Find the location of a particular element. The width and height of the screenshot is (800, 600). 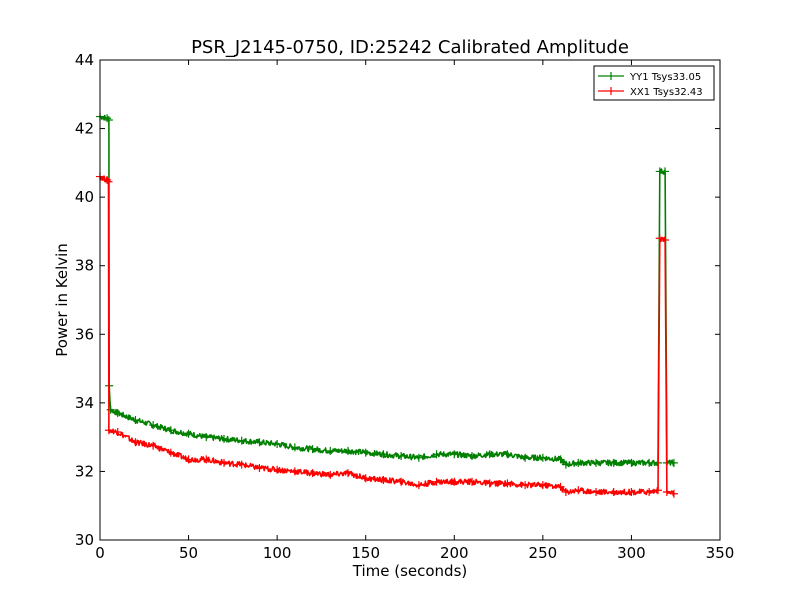

legend-label: XX1 Tsys32.43 is located at coordinates (666, 92).